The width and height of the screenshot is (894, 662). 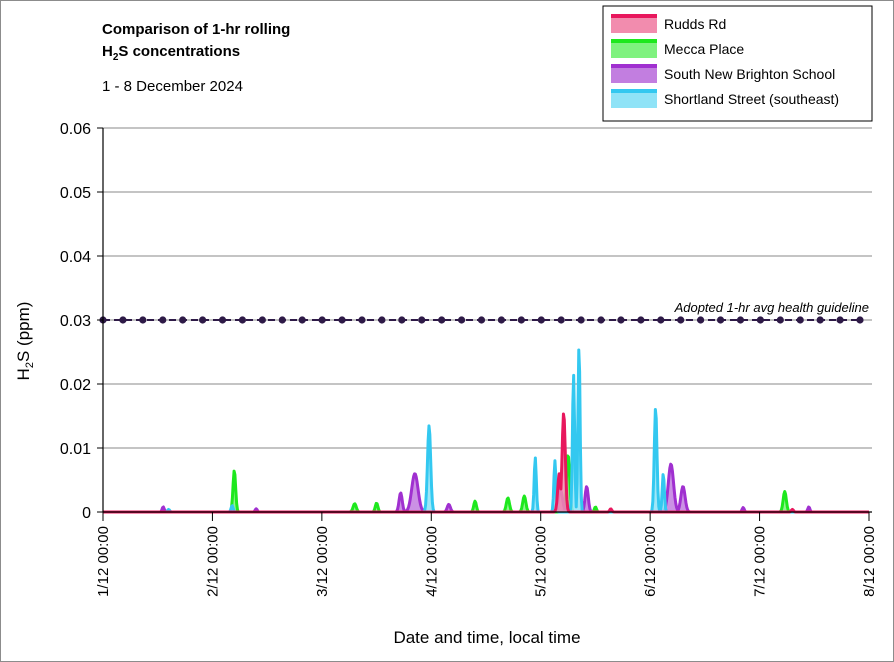 I want to click on title-suffix: S concentrations, so click(x=179, y=51).